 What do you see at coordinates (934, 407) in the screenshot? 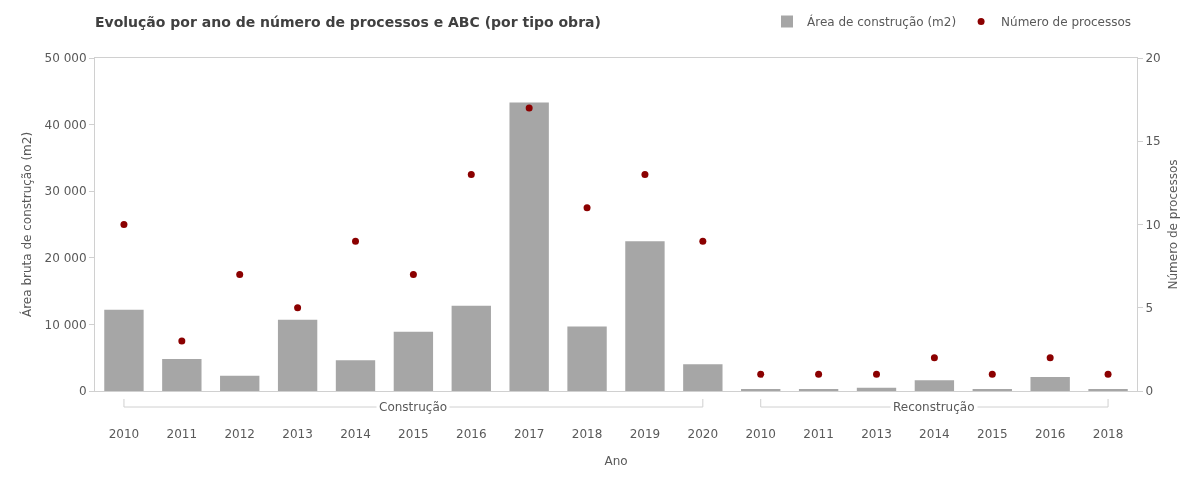
I see `text: Reconstrução` at bounding box center [934, 407].